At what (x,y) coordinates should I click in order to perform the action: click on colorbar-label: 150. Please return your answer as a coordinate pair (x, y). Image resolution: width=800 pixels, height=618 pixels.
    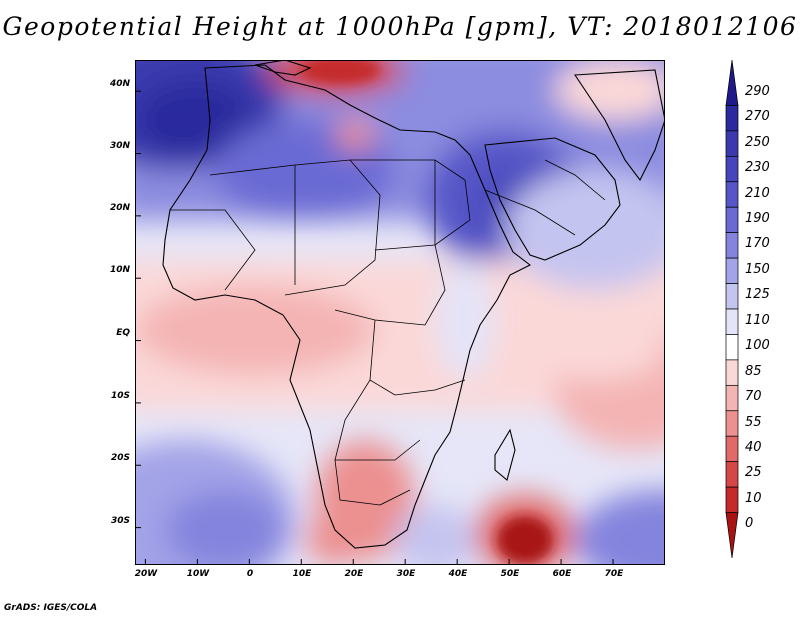
    Looking at the image, I should click on (757, 269).